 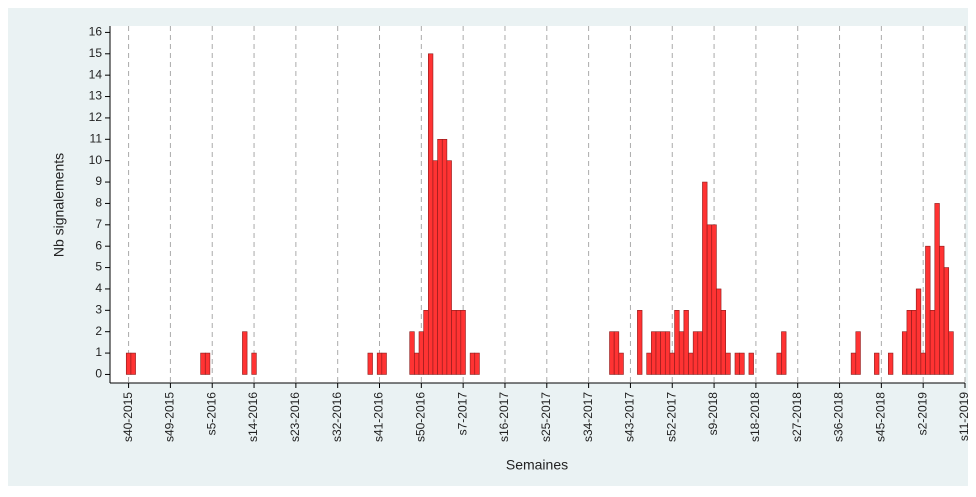 I want to click on x-tick-label: s41-2016, so click(x=379, y=417).